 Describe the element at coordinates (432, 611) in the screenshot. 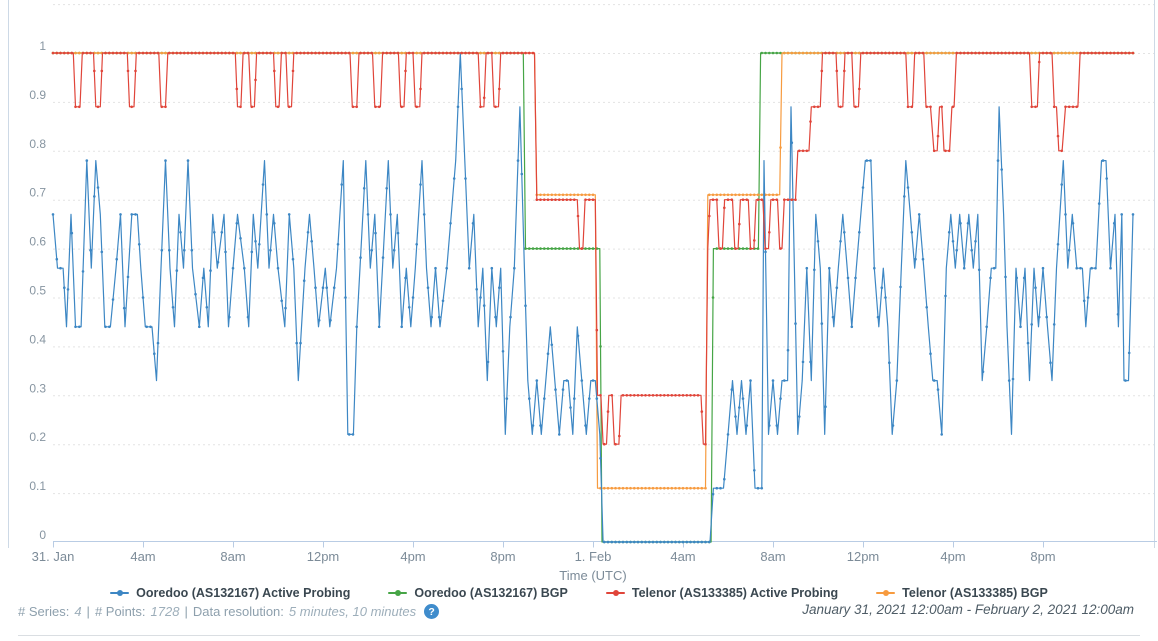

I see `help-icon: ?` at that location.